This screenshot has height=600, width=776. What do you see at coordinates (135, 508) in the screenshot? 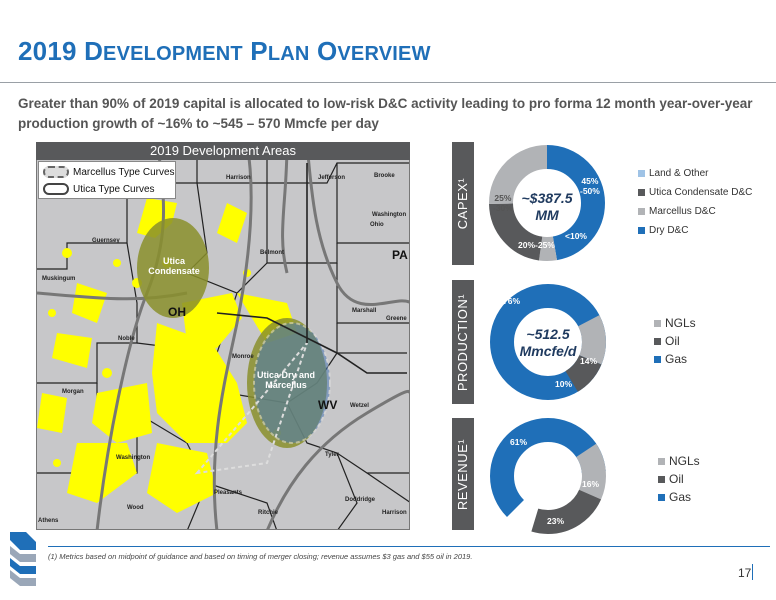
I see `county-wood: Wood` at bounding box center [135, 508].